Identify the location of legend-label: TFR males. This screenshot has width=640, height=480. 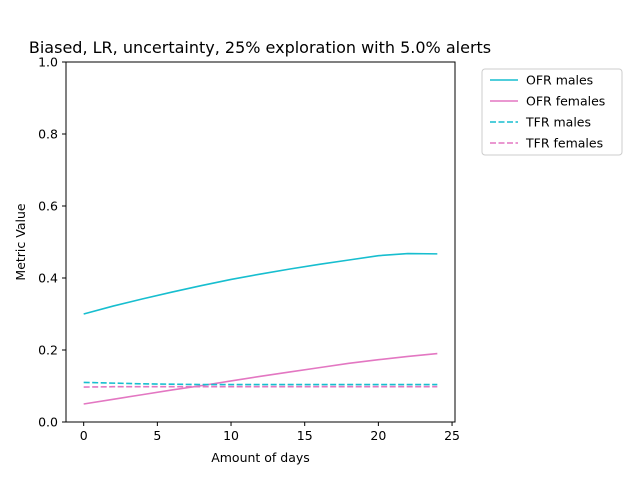
(558, 122).